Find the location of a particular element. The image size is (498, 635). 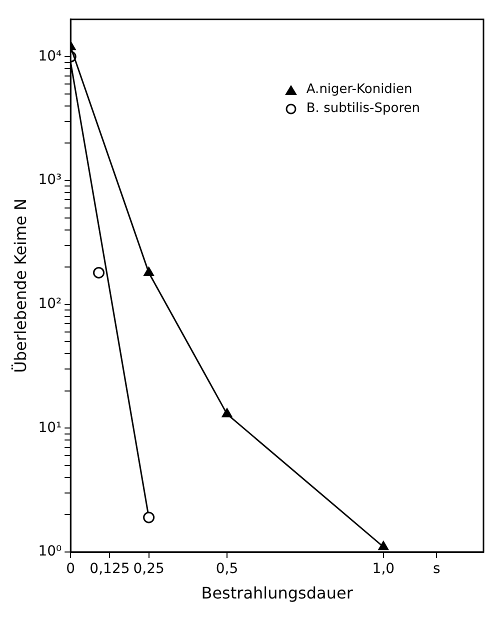

x-axis-title: Bestrahlungsdauer is located at coordinates (277, 593).